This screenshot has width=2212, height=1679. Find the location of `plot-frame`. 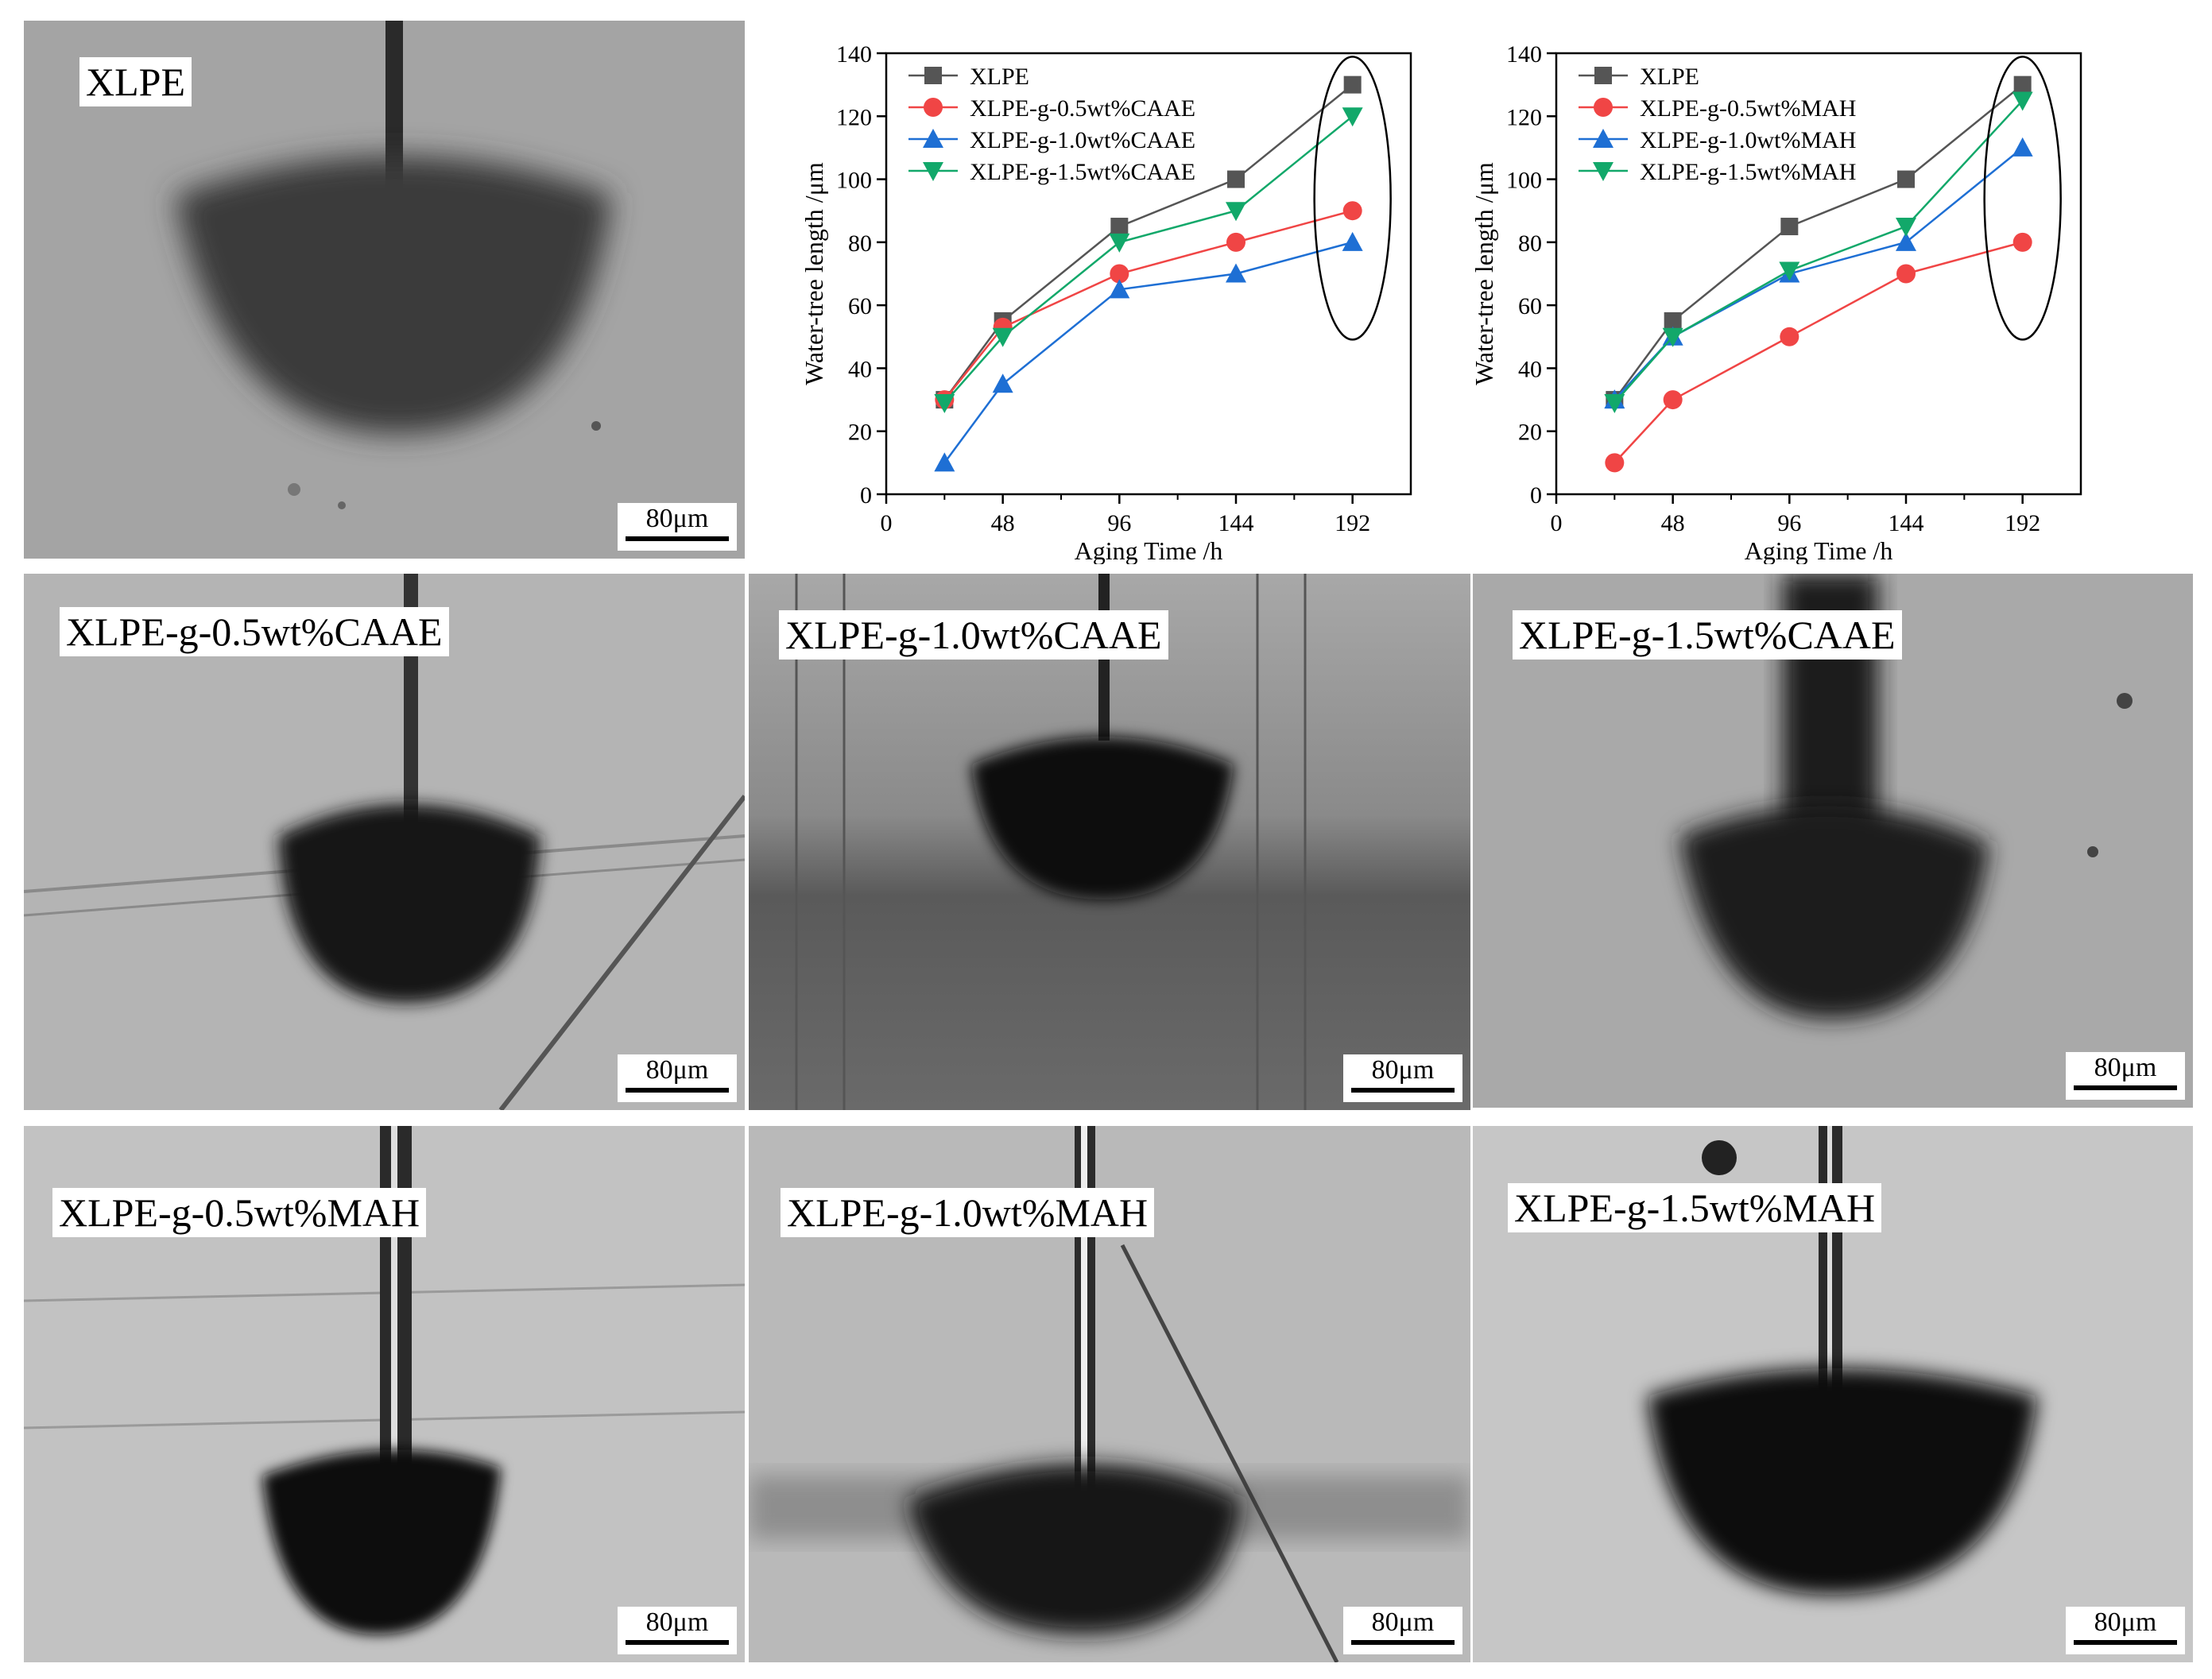

plot-frame is located at coordinates (1148, 274).